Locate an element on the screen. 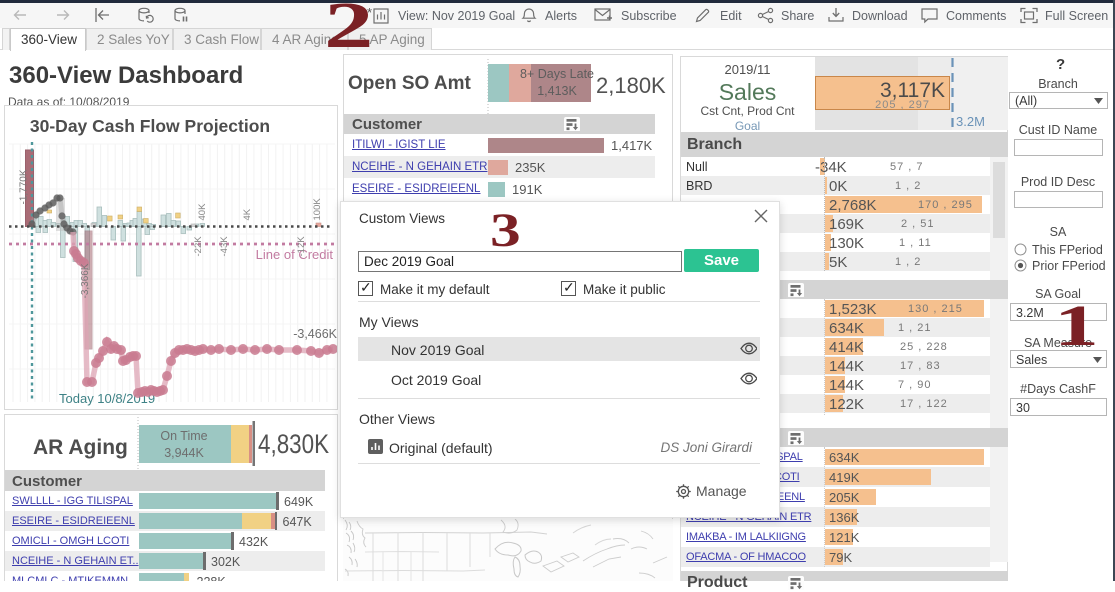  svg-text: -3,366K is located at coordinates (85, 280).